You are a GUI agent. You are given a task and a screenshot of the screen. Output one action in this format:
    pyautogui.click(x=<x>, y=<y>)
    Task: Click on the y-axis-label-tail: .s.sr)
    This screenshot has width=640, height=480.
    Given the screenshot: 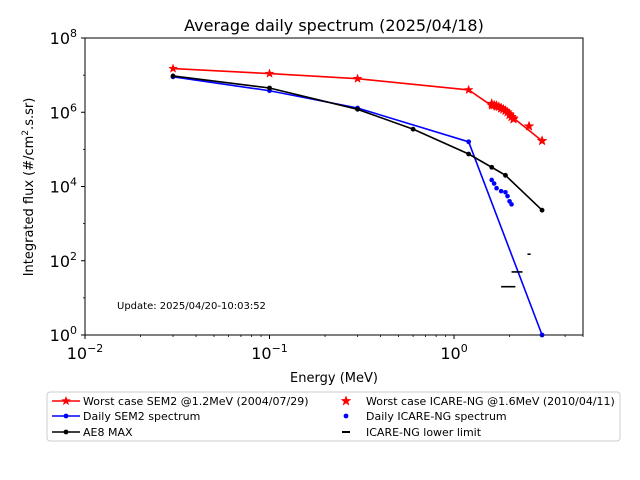 What is the action you would take?
    pyautogui.click(x=29, y=114)
    